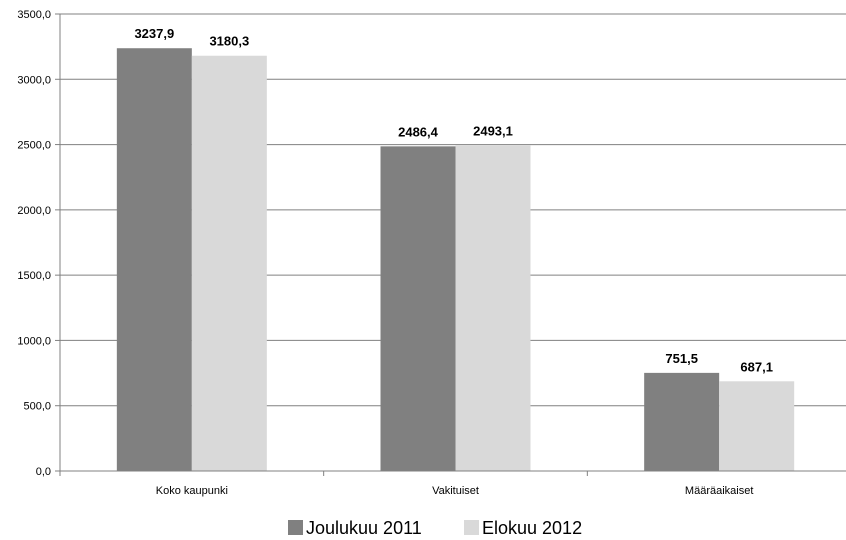 Image resolution: width=846 pixels, height=540 pixels. Describe the element at coordinates (364, 528) in the screenshot. I see `legend-label: Joulukuu 2011` at that location.